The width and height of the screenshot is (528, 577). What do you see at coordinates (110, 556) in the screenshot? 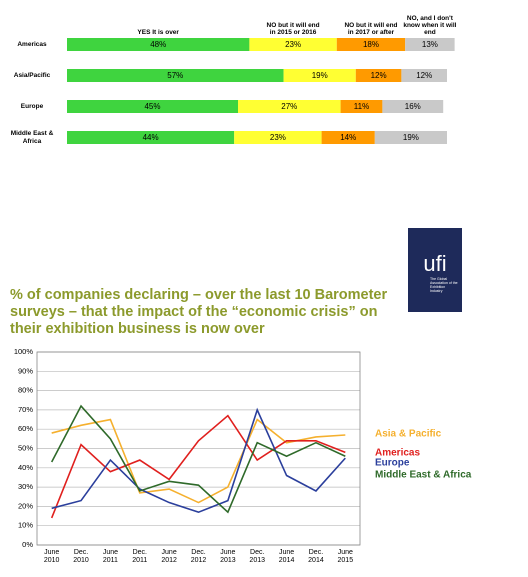
I see `x-tick-label: June 2011` at bounding box center [110, 556].